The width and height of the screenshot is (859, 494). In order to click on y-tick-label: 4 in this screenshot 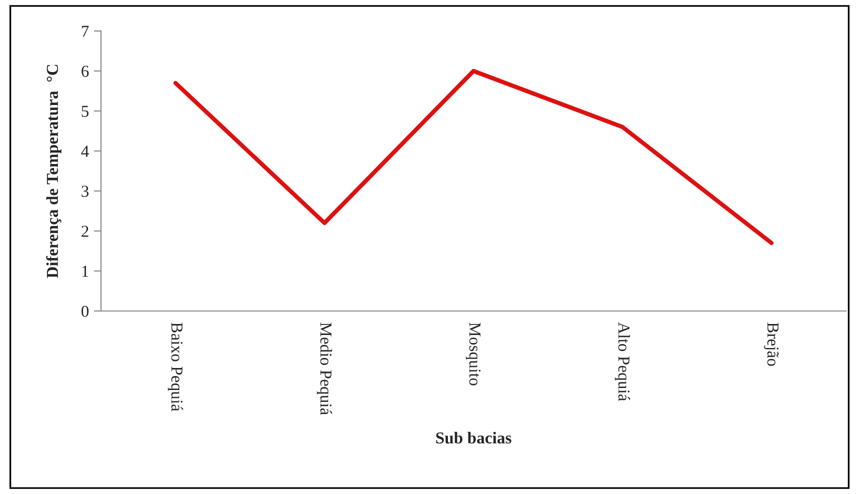, I will do `click(85, 151)`.